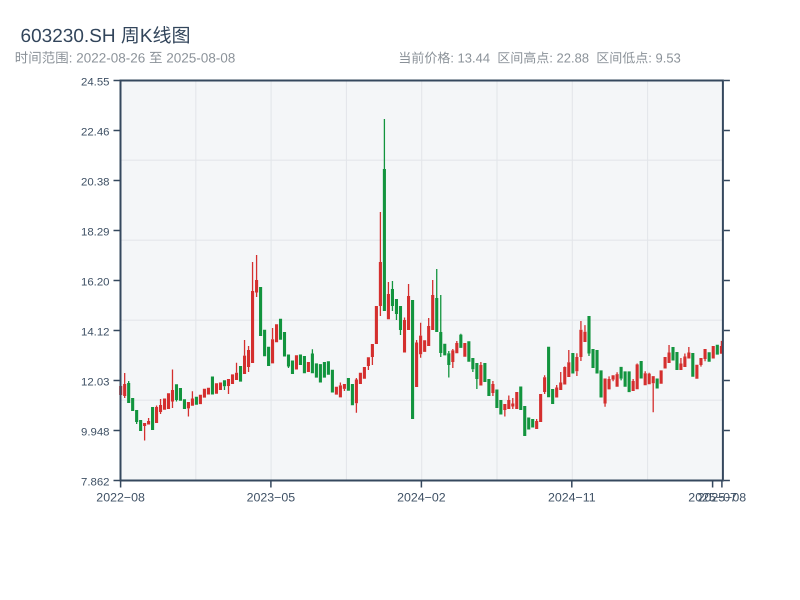 The width and height of the screenshot is (800, 600). I want to click on svg-text: 2024−11, so click(572, 498).